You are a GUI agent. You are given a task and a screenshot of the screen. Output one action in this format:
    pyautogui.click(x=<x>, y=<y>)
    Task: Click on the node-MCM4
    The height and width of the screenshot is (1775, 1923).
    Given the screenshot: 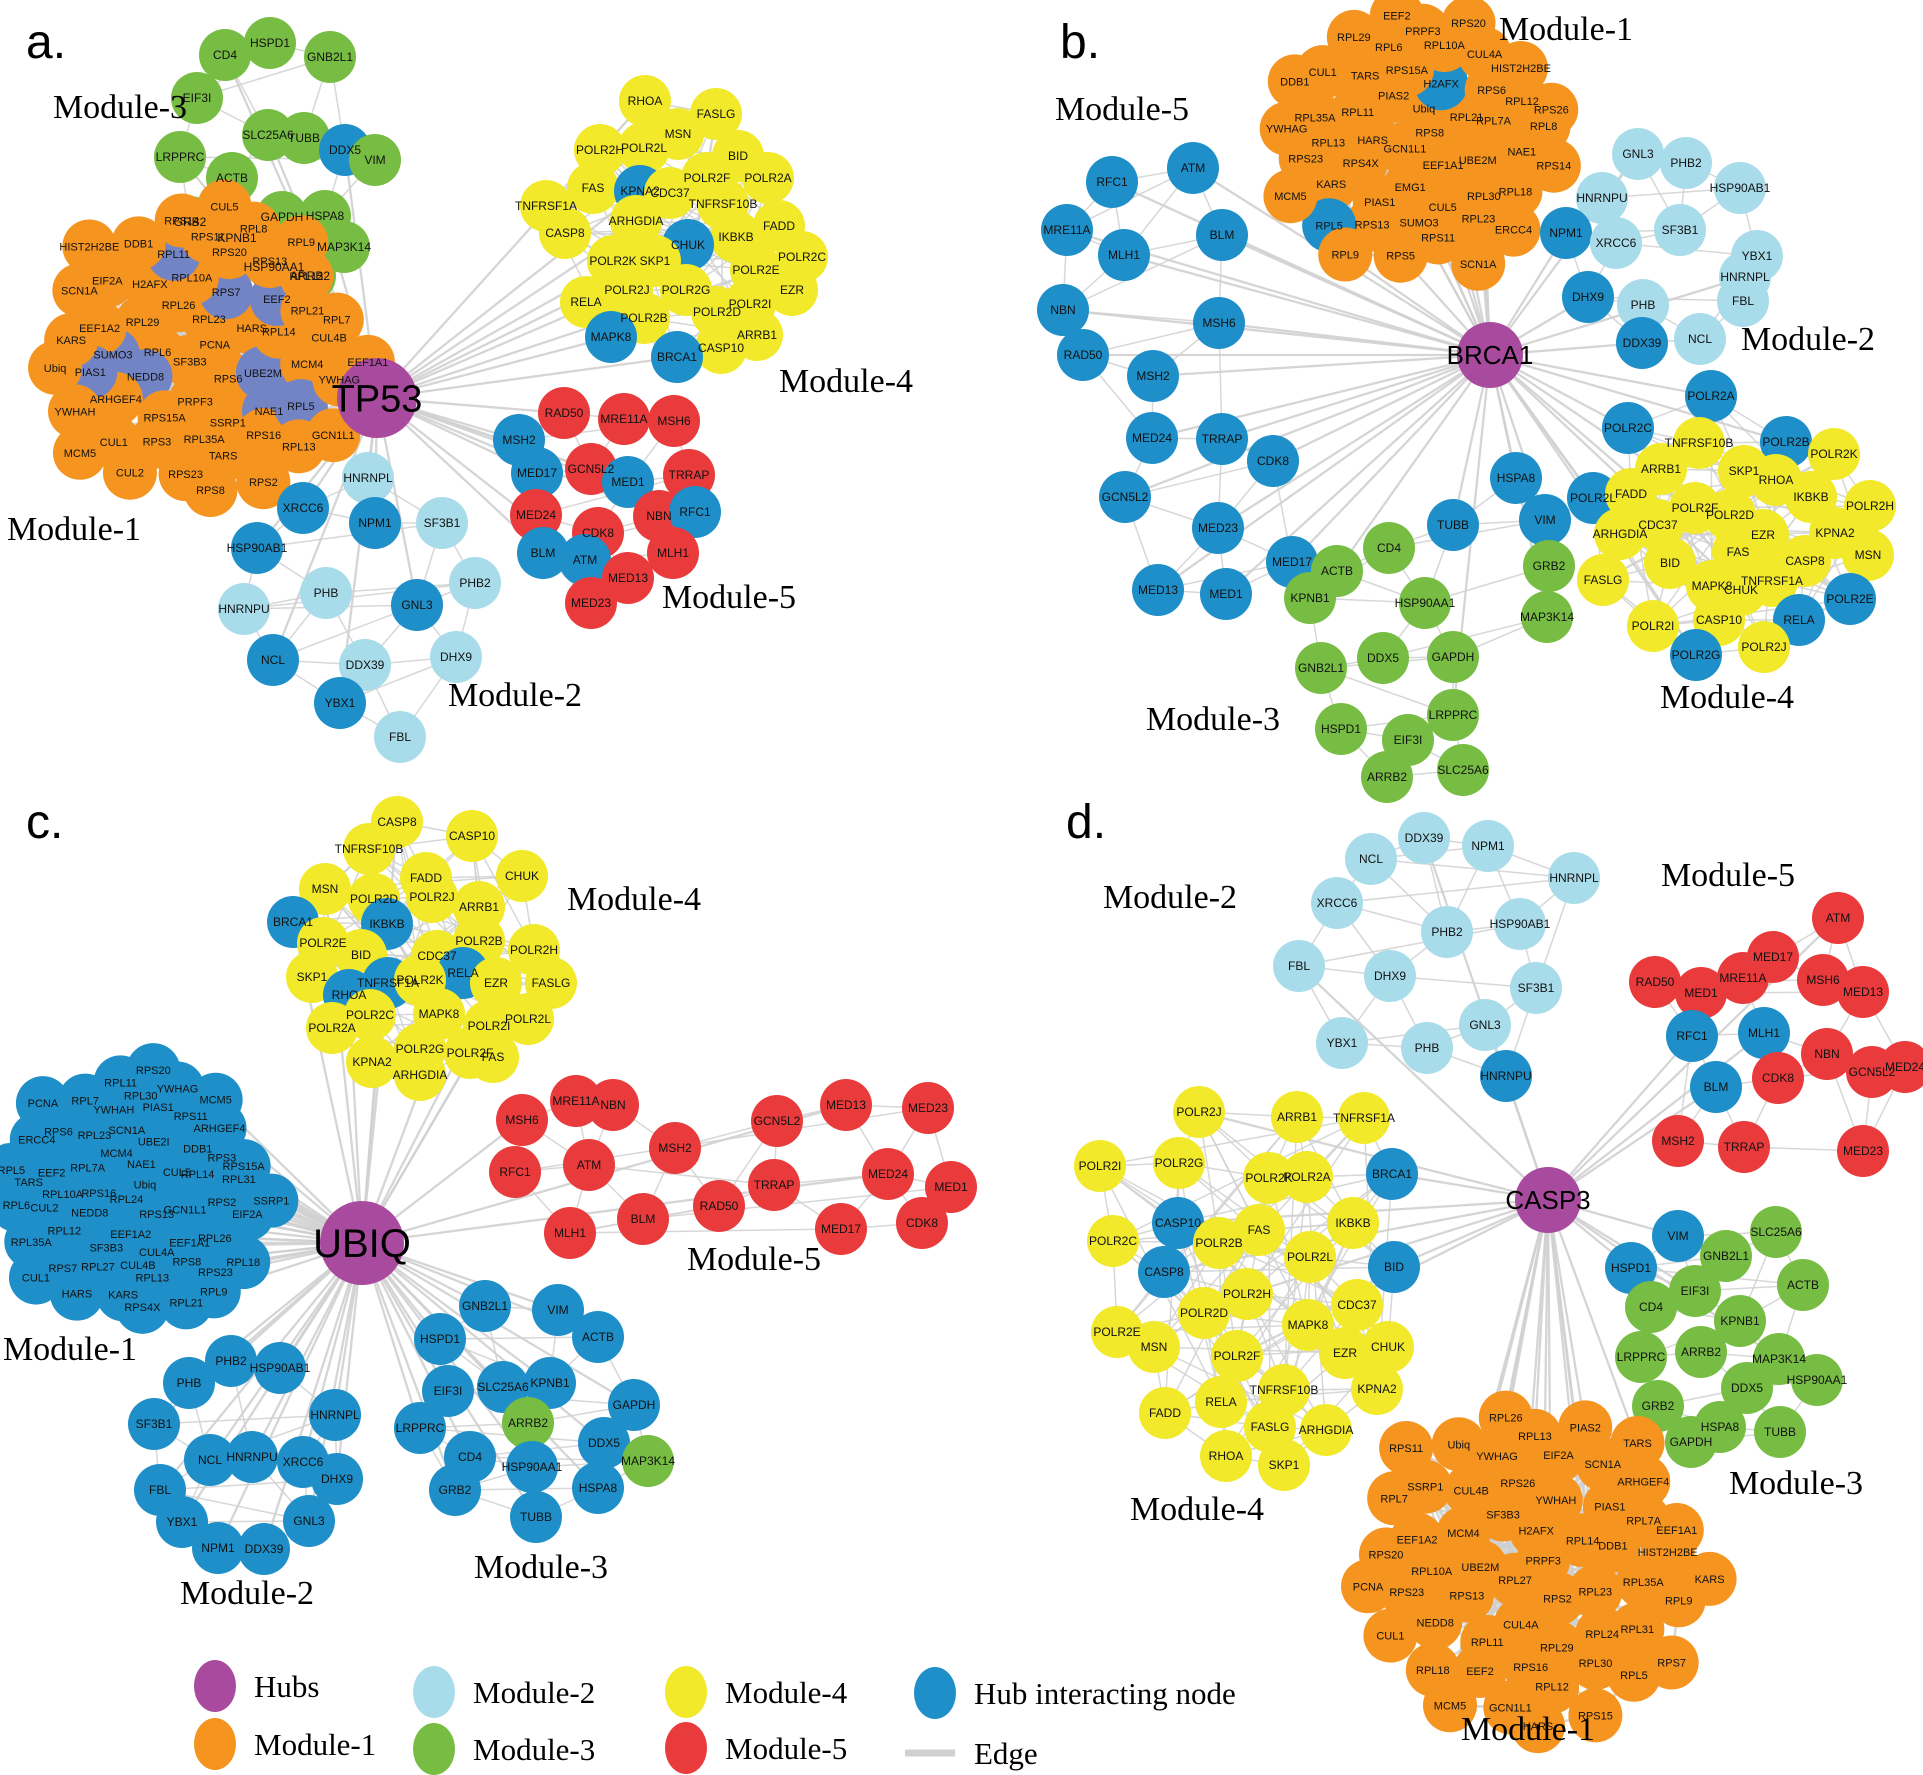 What is the action you would take?
    pyautogui.click(x=1463, y=1533)
    